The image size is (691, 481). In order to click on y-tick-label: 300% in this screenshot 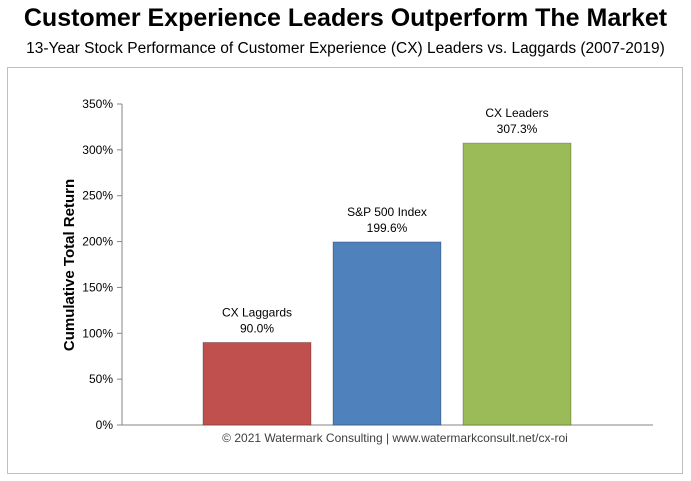, I will do `click(97, 150)`.